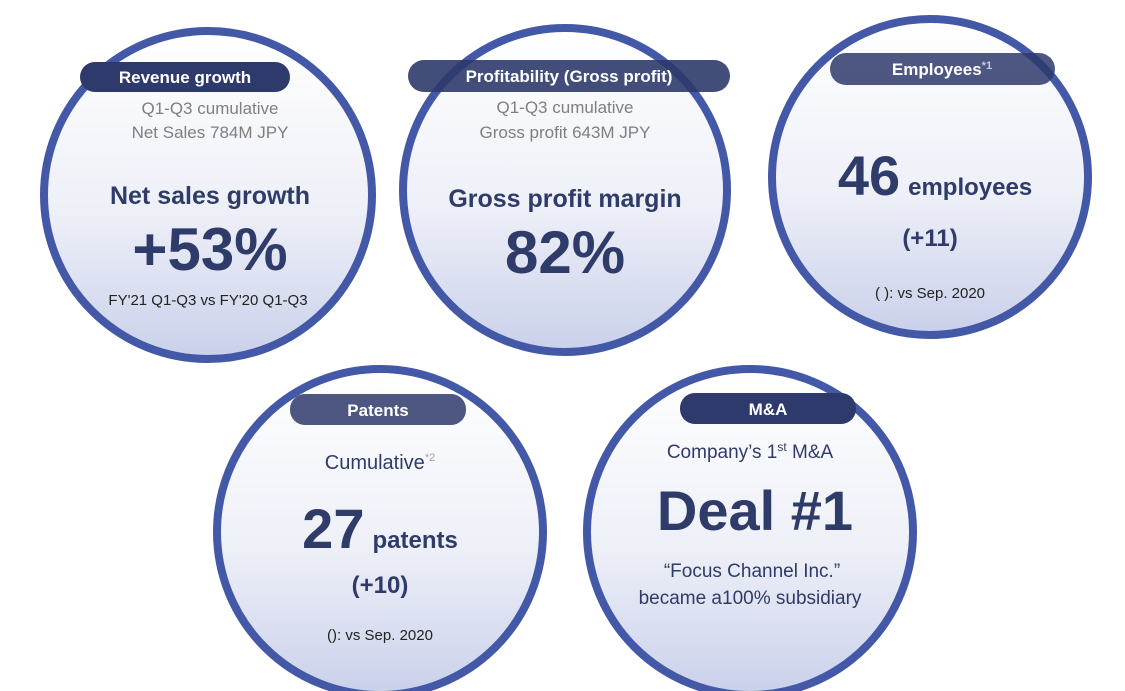 Image resolution: width=1125 pixels, height=691 pixels. What do you see at coordinates (930, 293) in the screenshot?
I see `note: ( ): vs Sep. 2020` at bounding box center [930, 293].